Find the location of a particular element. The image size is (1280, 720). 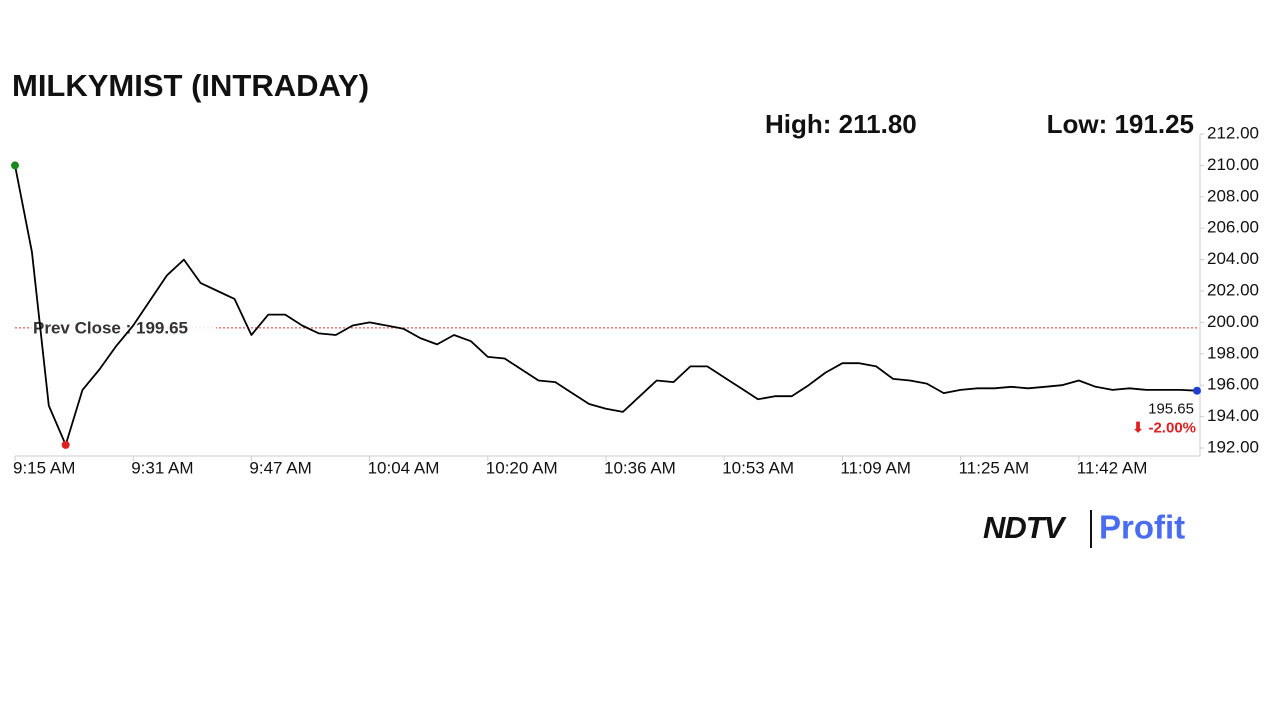

y-tick-label: 208.00 is located at coordinates (1233, 195).